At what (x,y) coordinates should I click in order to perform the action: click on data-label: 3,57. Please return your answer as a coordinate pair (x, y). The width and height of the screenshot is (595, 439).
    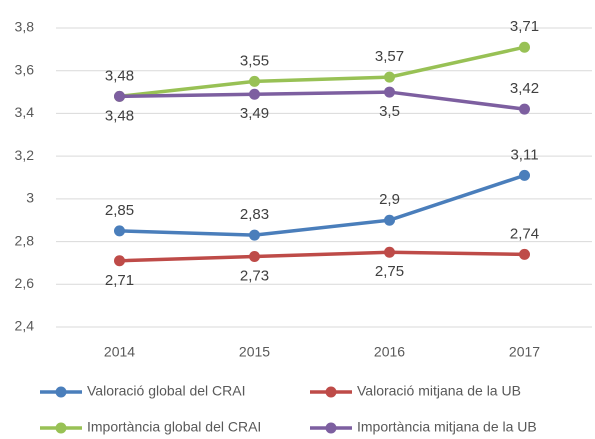
    Looking at the image, I should click on (389, 56).